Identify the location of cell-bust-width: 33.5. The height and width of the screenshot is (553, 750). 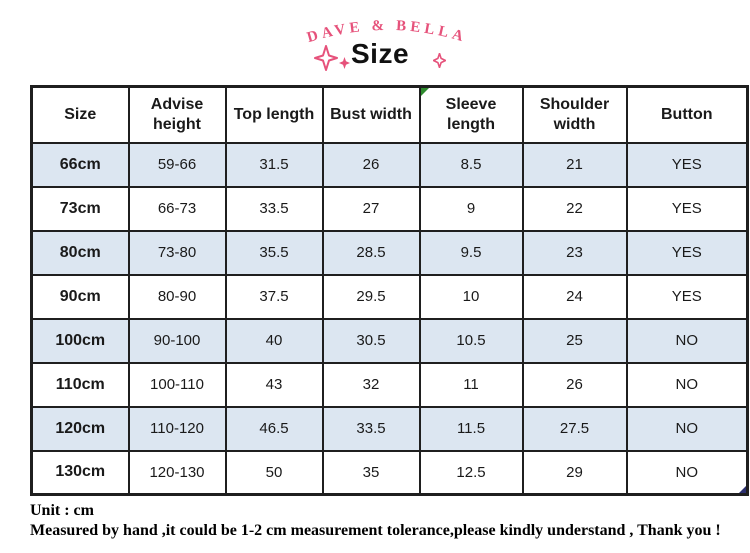
(371, 428).